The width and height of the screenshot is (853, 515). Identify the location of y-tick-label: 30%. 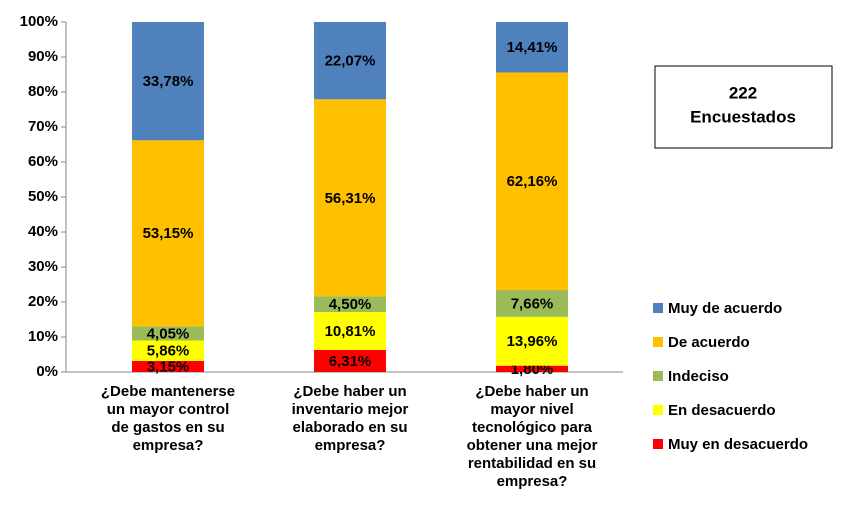
(43, 266).